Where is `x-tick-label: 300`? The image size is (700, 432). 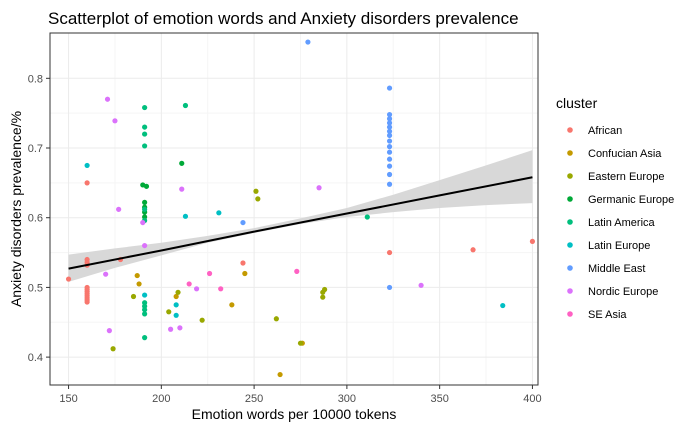
x-tick-label: 300 is located at coordinates (347, 399).